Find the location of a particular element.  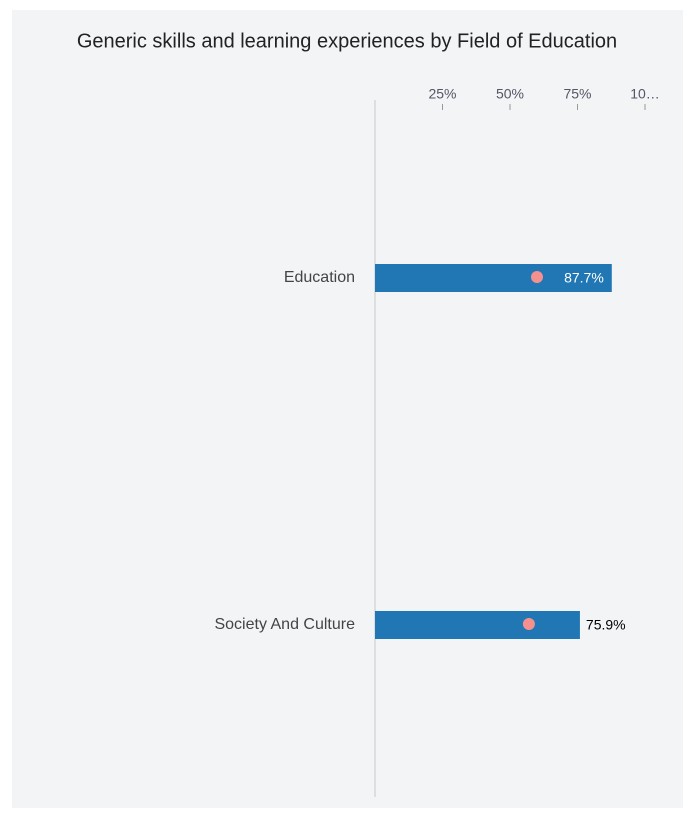

y-tick-label: Society And Culture is located at coordinates (284, 624).